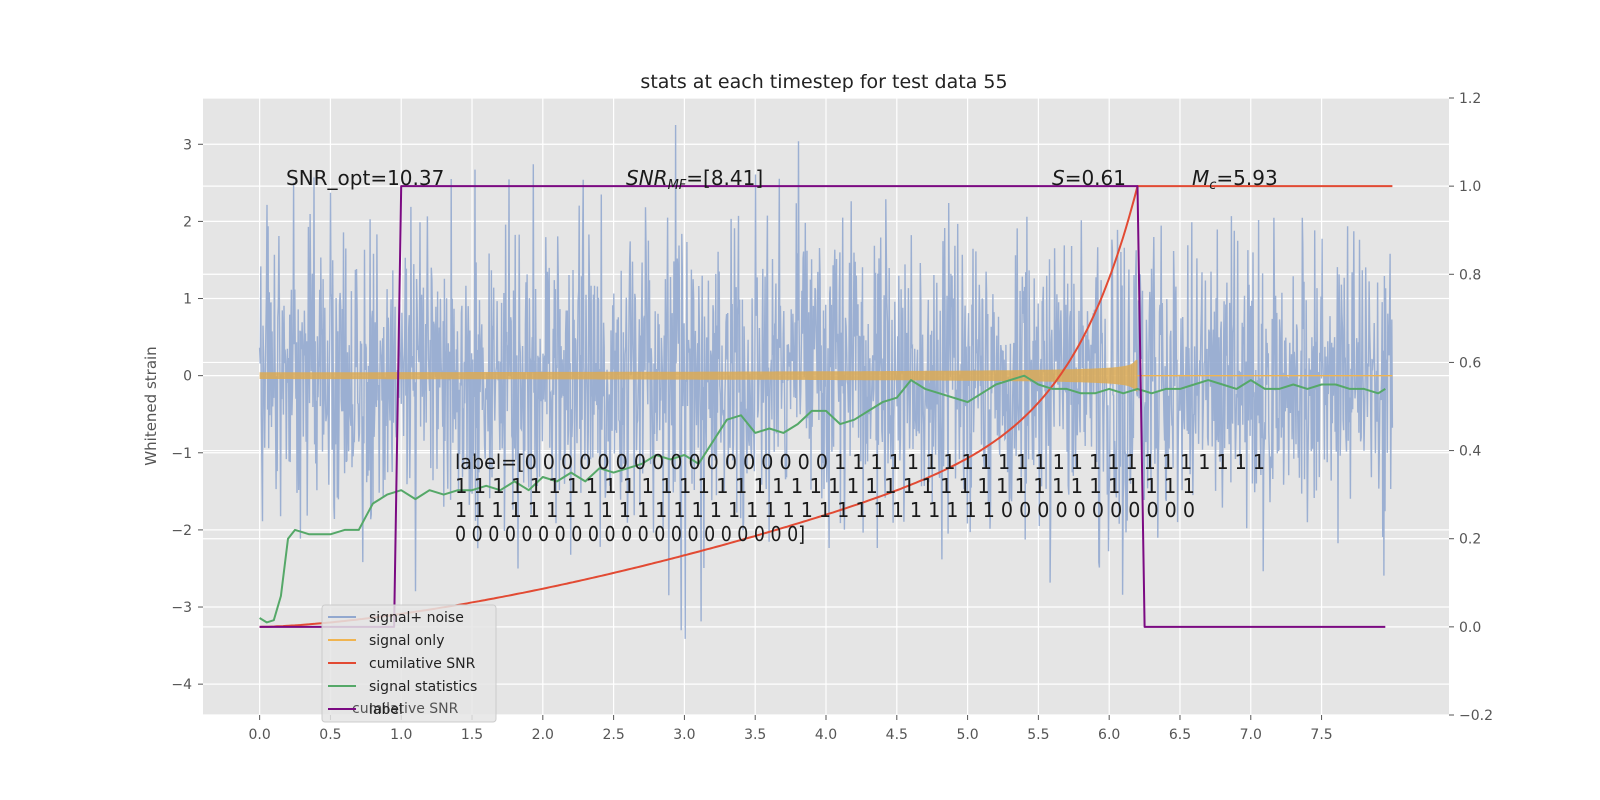  Describe the element at coordinates (543, 735) in the screenshot. I see `x-tick-label: 2.0` at that location.